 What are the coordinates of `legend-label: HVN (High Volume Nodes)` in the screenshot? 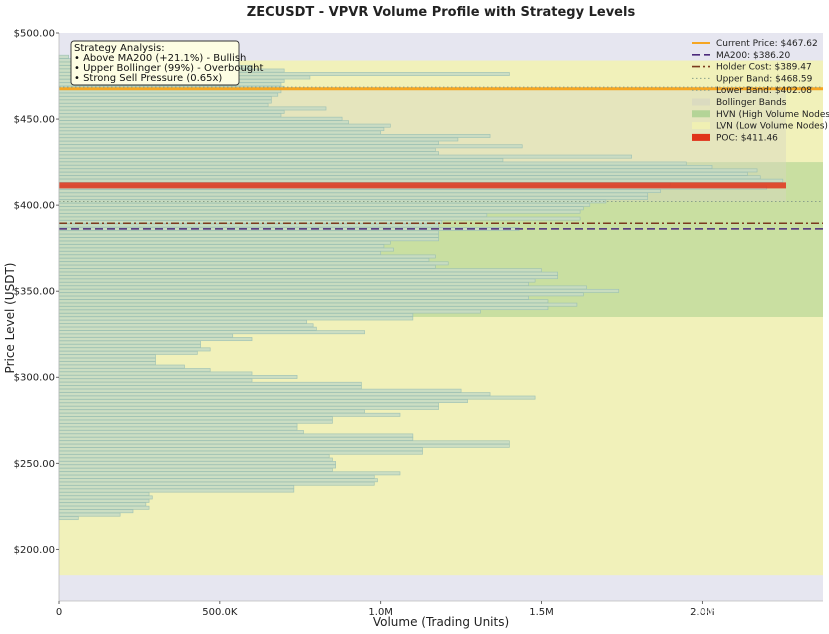 It's located at (772, 115).